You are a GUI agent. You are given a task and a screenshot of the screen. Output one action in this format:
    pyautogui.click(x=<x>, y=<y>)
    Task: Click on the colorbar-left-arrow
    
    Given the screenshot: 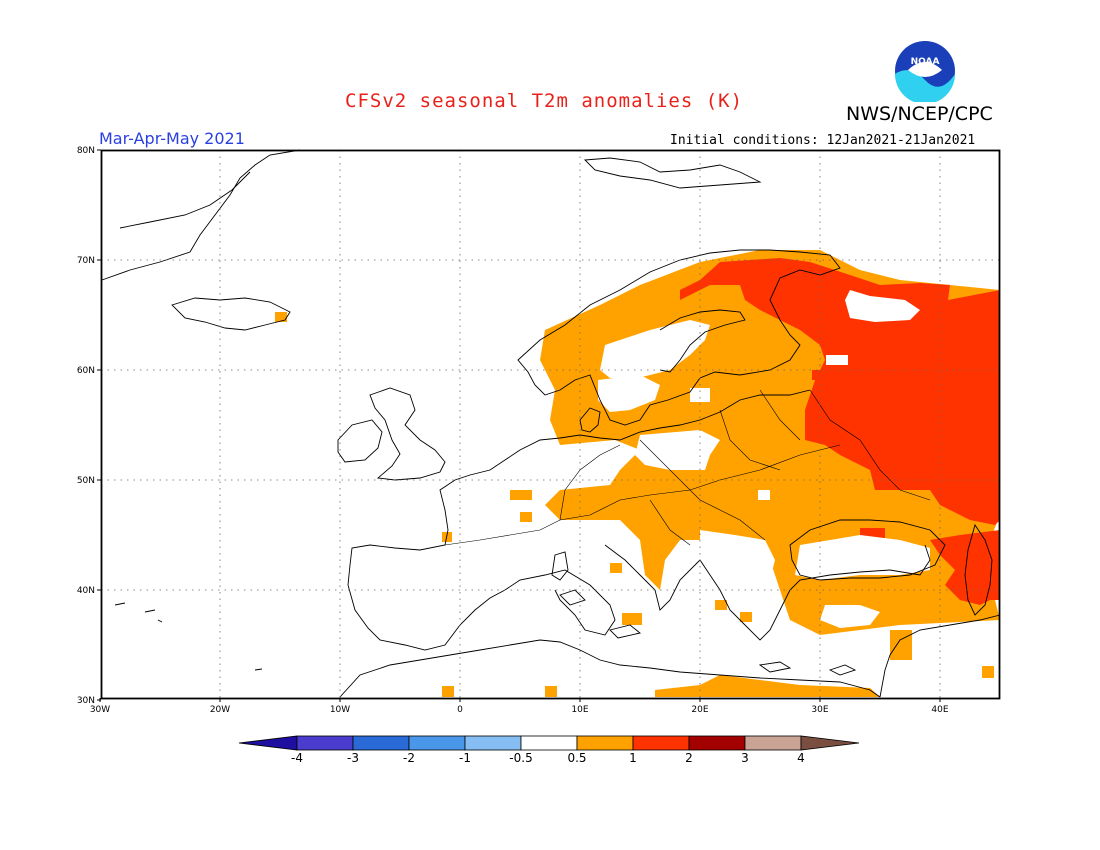 What is the action you would take?
    pyautogui.click(x=268, y=743)
    